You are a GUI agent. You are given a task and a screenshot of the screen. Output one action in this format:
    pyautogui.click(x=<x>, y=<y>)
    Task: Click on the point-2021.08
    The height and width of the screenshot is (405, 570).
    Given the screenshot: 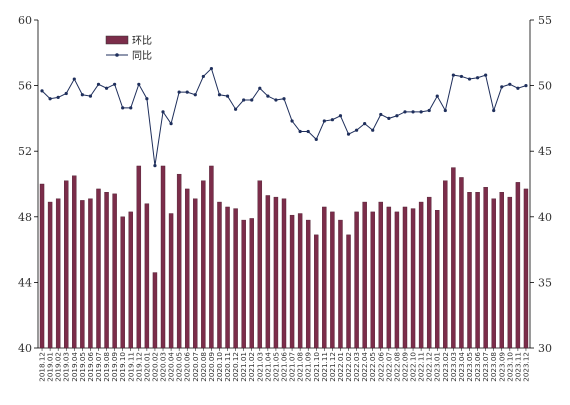 What is the action you would take?
    pyautogui.click(x=300, y=131)
    